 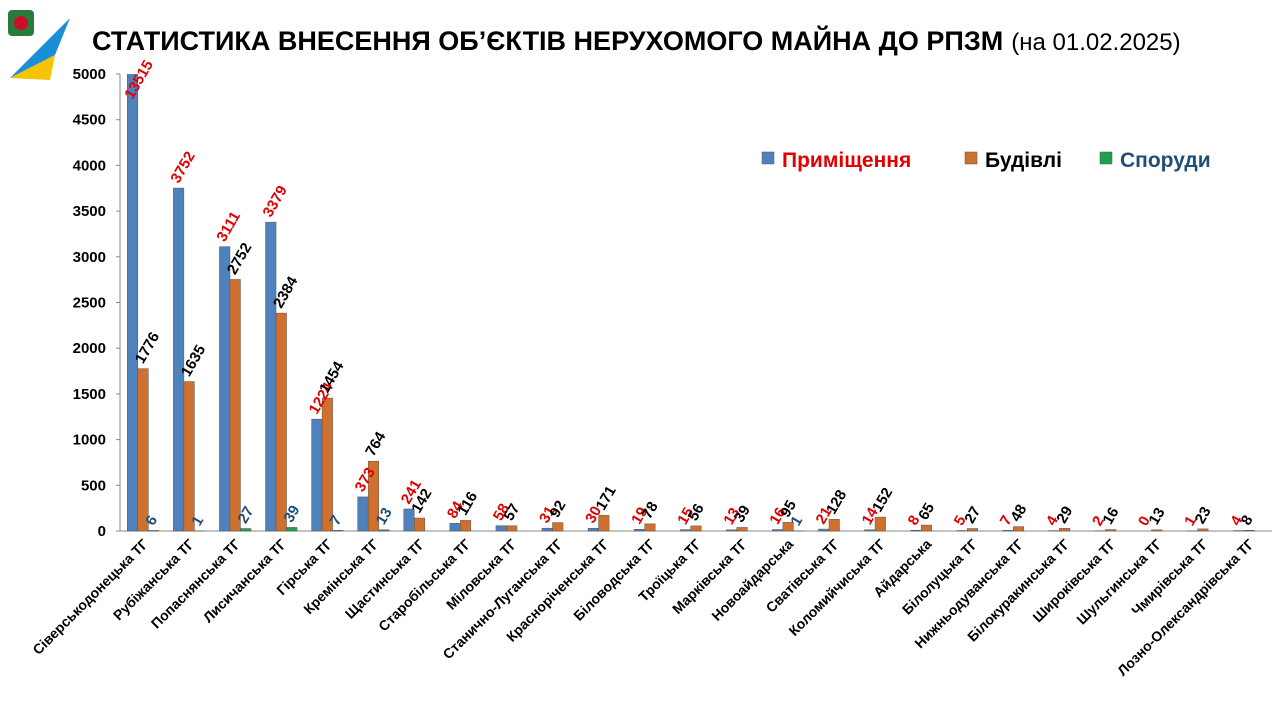 What do you see at coordinates (245, 581) in the screenshot?
I see `x-tick-label: Лисичанська ТГ` at bounding box center [245, 581].